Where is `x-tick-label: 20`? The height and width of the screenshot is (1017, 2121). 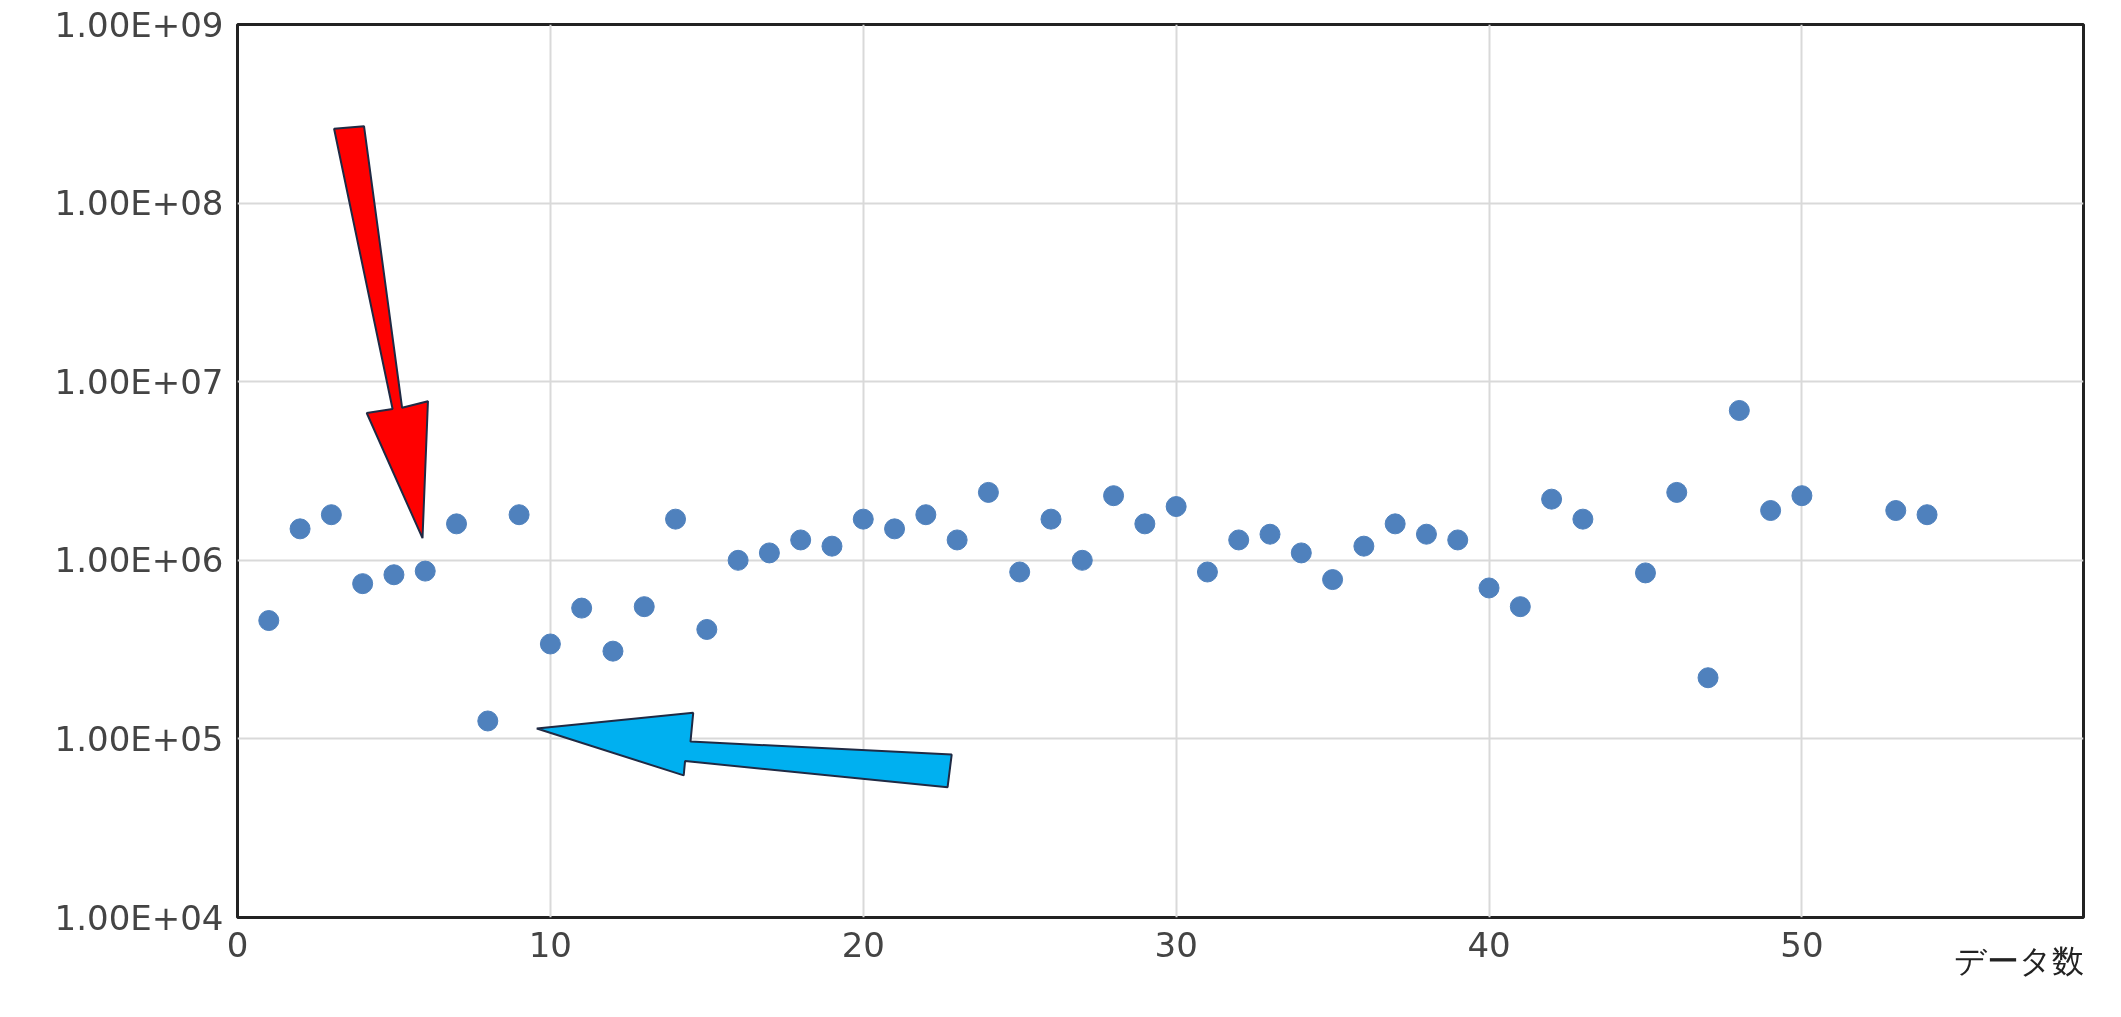
x-tick-label: 20 is located at coordinates (863, 944).